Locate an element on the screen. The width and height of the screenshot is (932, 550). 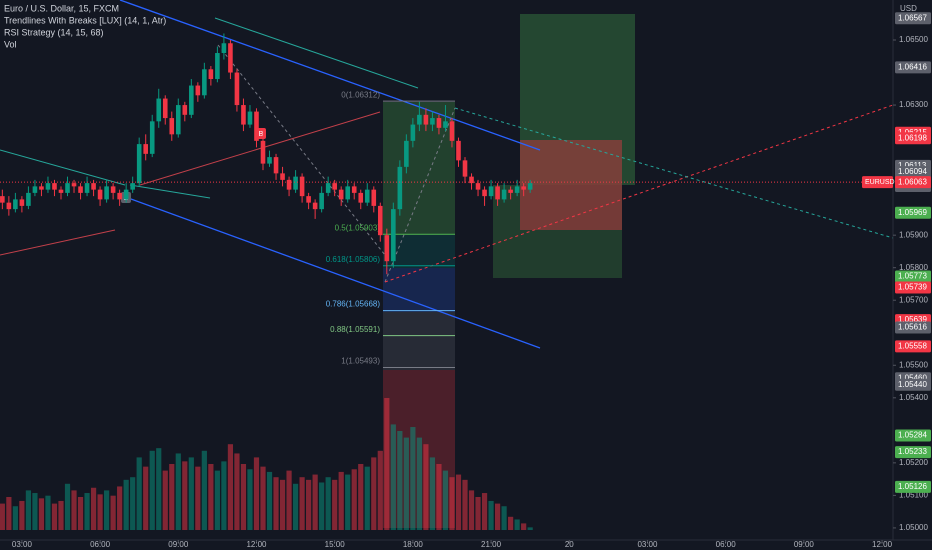
fib-label: 0.88(1.05591) is located at coordinates (355, 329).